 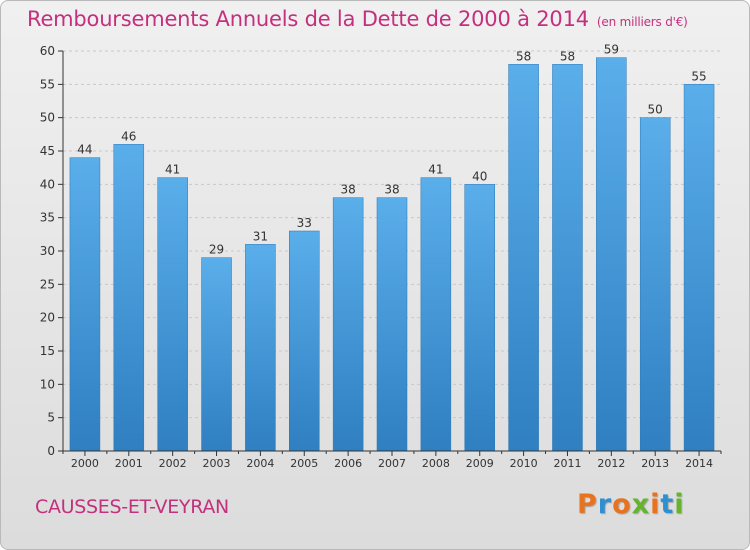 What do you see at coordinates (699, 268) in the screenshot?
I see `bar-2014` at bounding box center [699, 268].